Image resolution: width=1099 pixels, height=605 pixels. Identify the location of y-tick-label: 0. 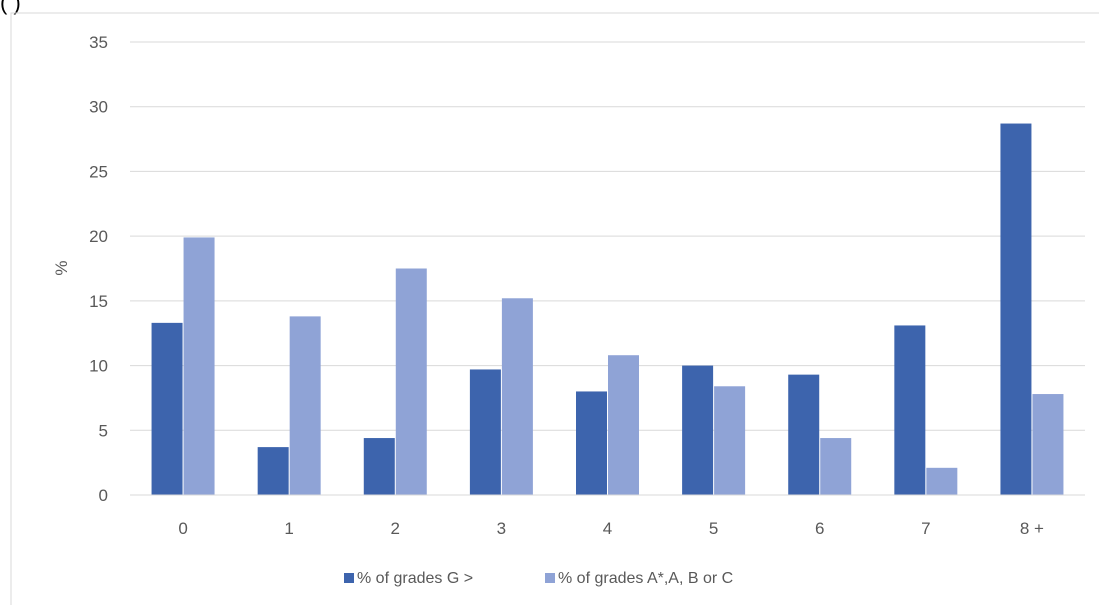
(103, 495).